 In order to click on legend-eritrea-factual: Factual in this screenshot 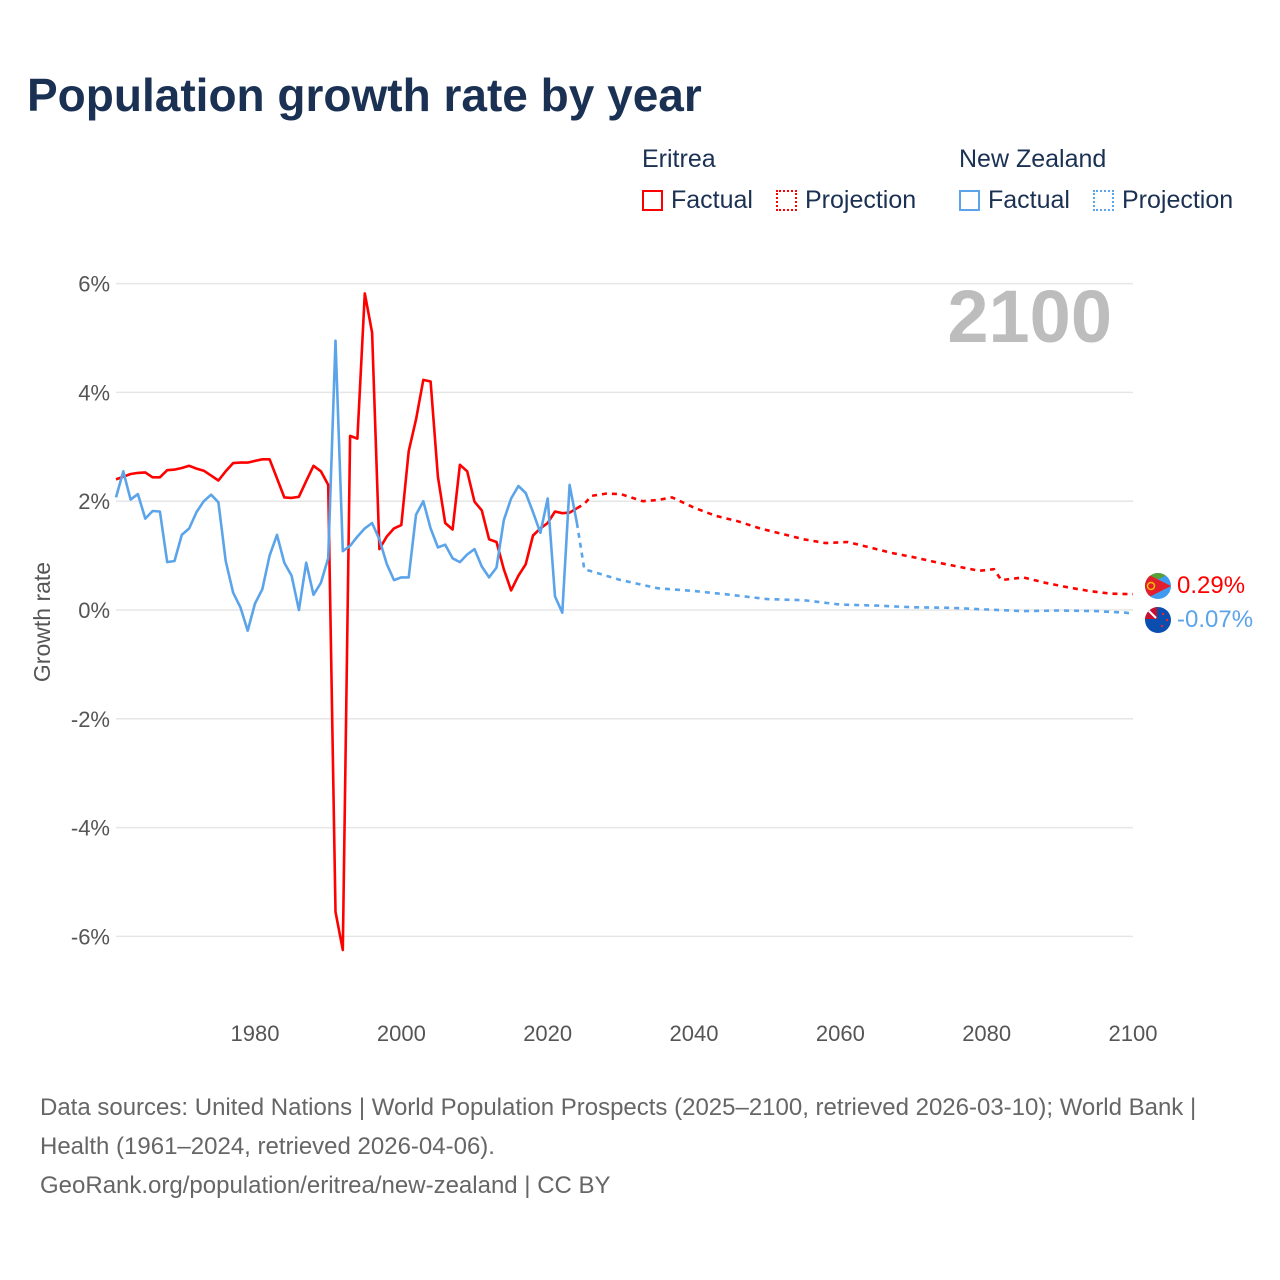, I will do `click(697, 200)`.